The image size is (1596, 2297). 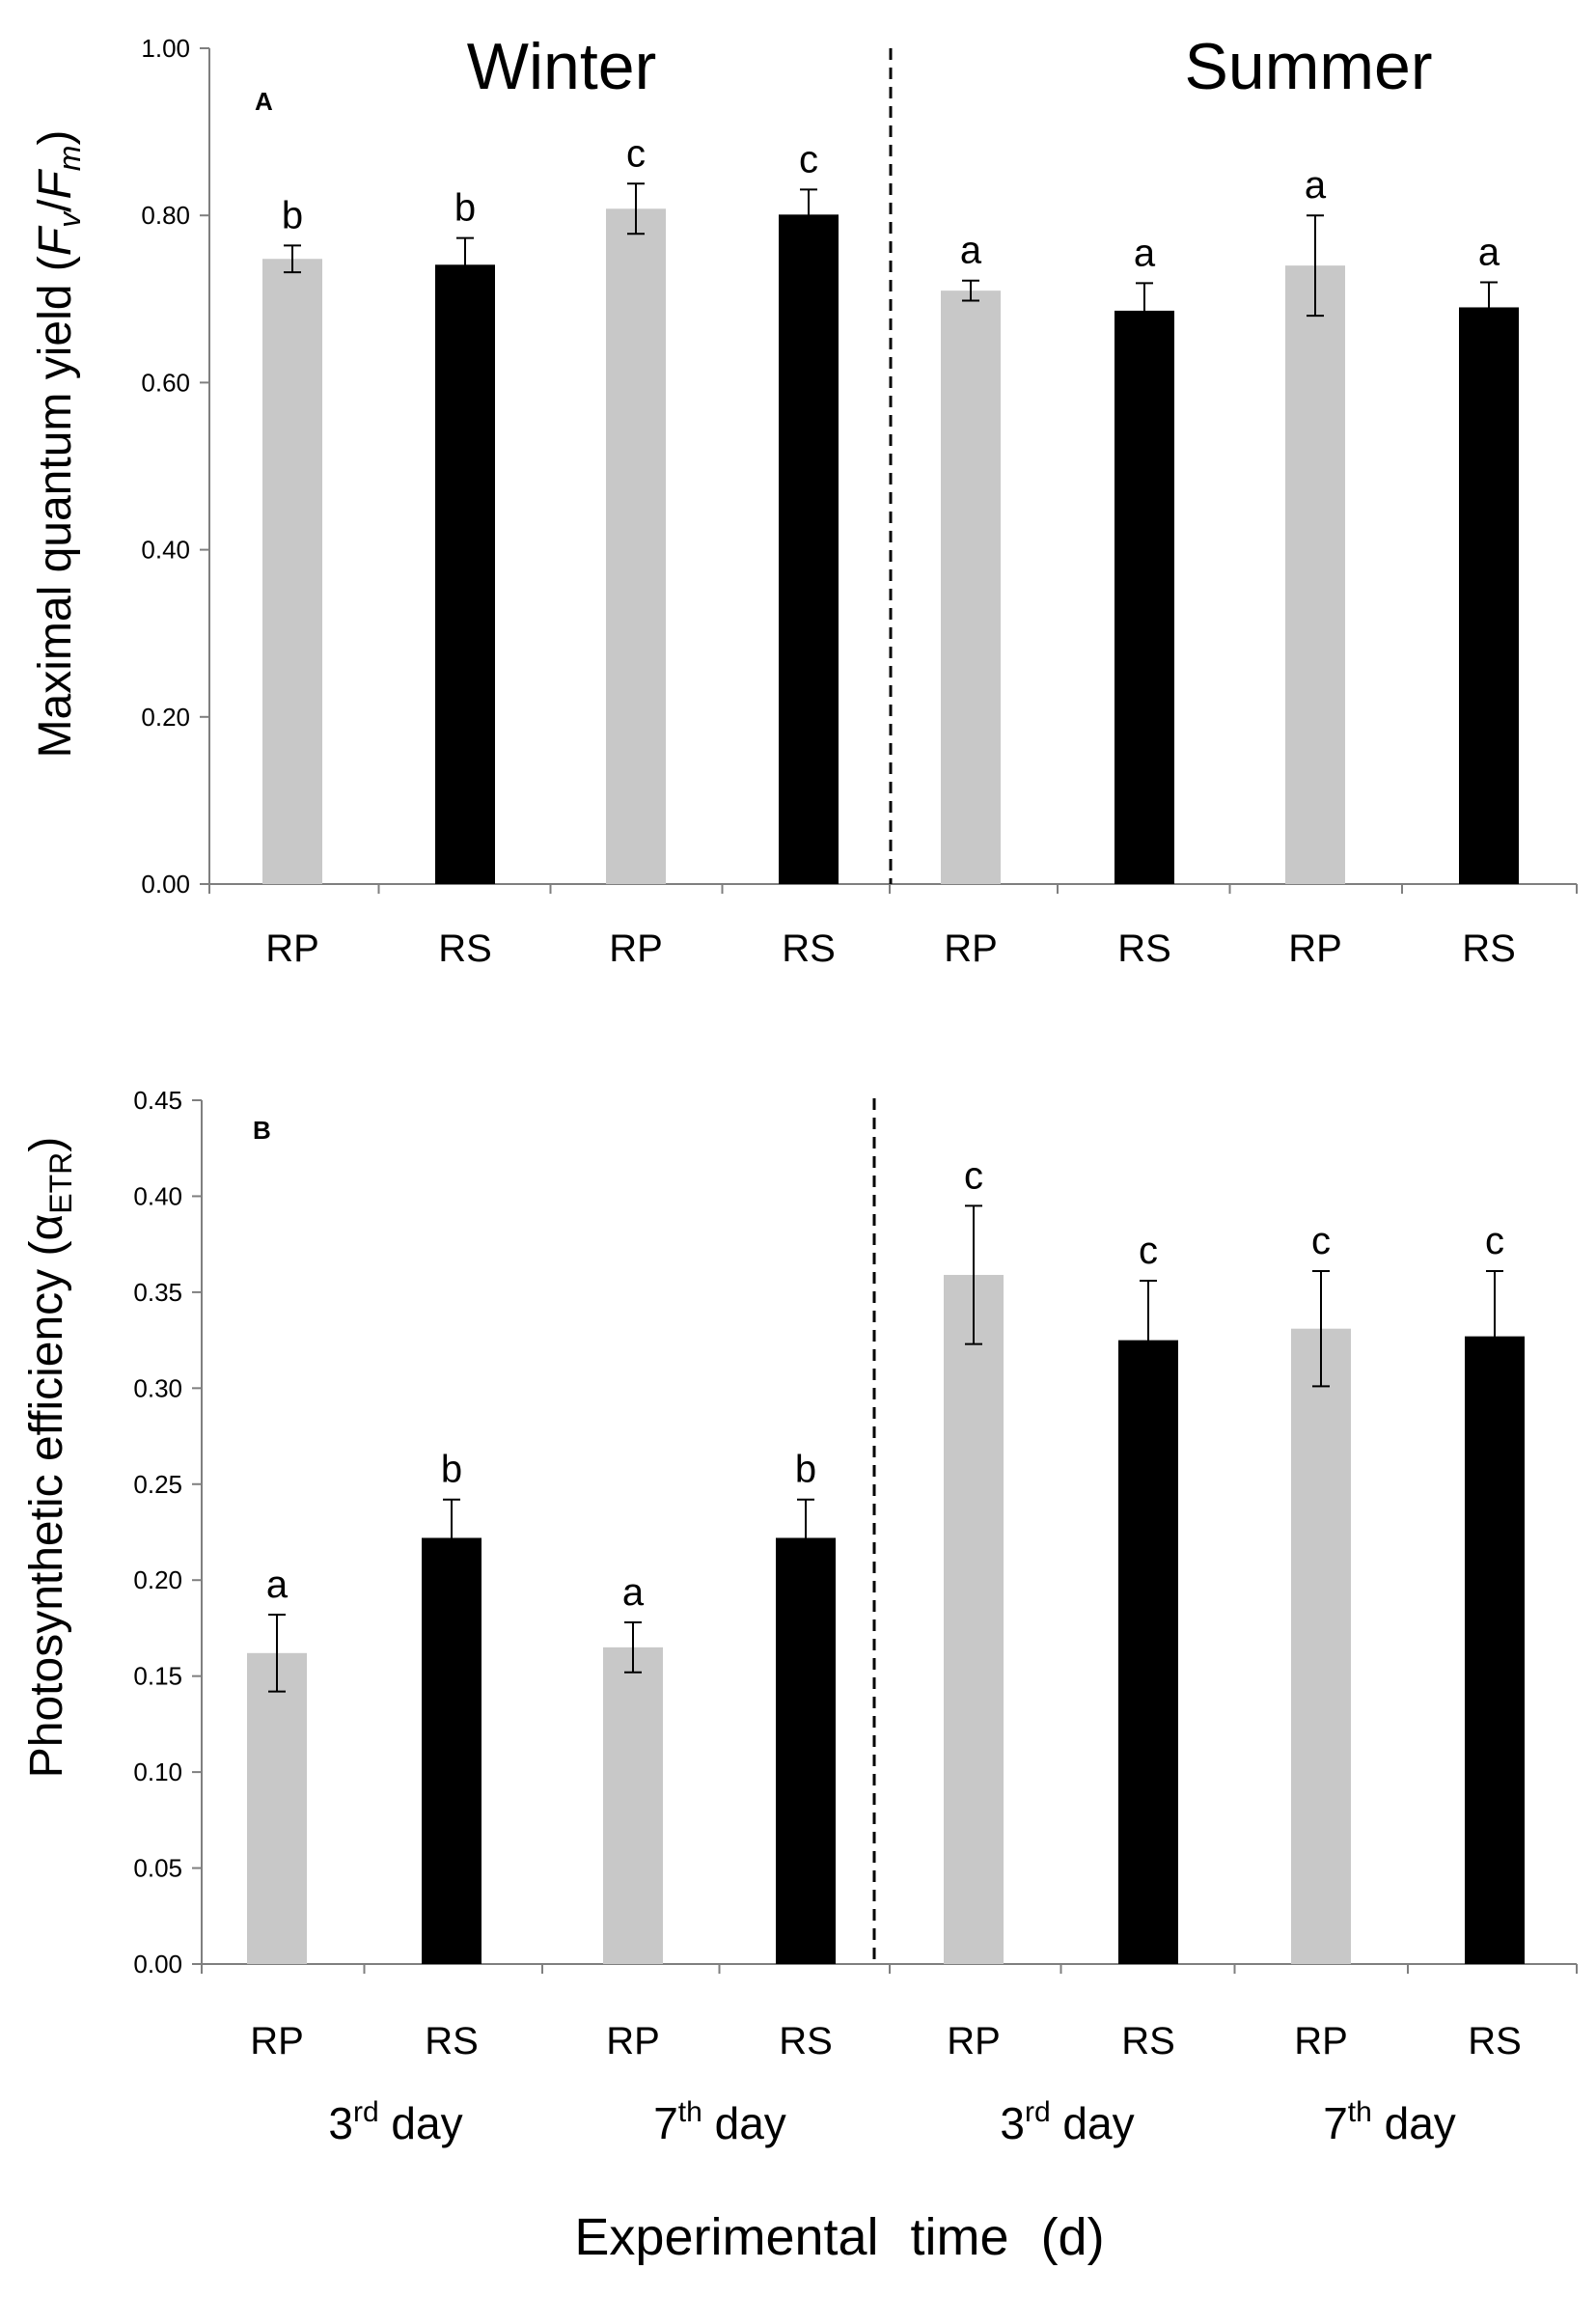 What do you see at coordinates (839, 2237) in the screenshot?
I see `x-axis-title: Experimental time (d)` at bounding box center [839, 2237].